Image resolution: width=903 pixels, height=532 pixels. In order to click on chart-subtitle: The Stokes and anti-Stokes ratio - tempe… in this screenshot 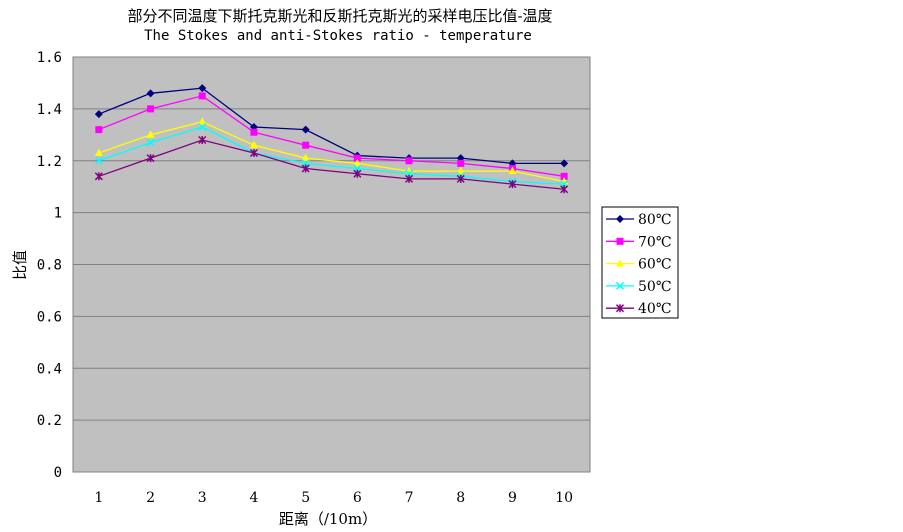, I will do `click(338, 36)`.